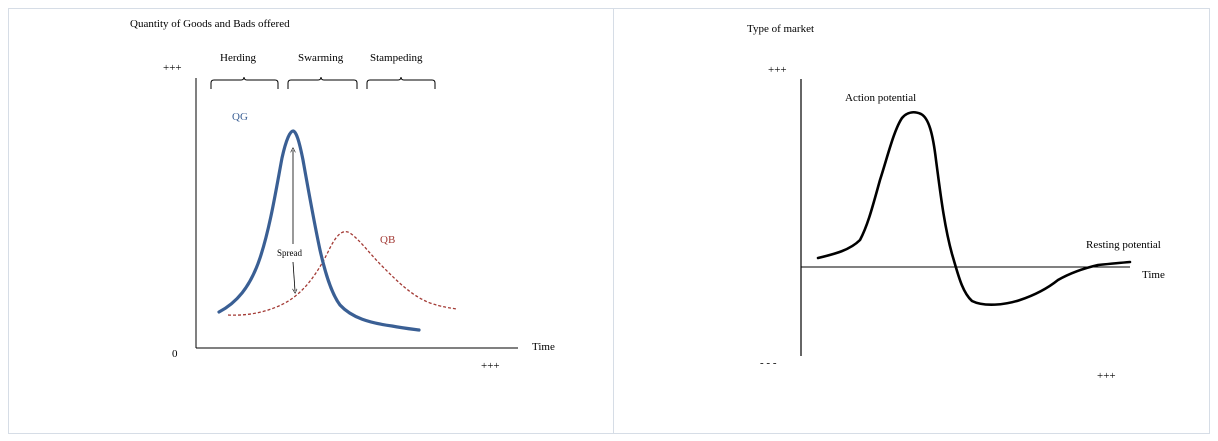  I want to click on qb-curve, so click(342, 273).